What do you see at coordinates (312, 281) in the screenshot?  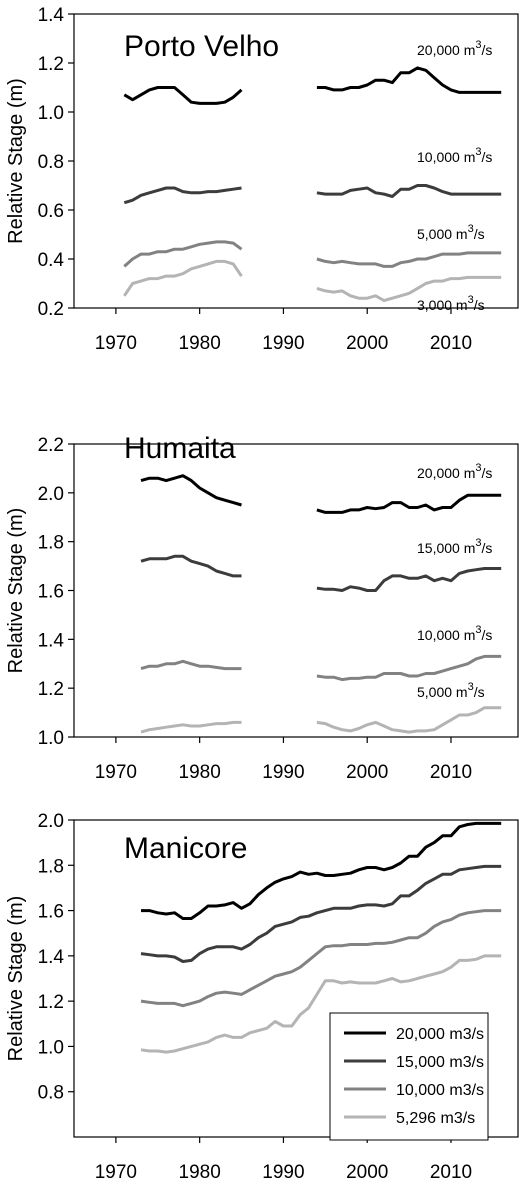 I see `series-line-3-000-m3-s` at bounding box center [312, 281].